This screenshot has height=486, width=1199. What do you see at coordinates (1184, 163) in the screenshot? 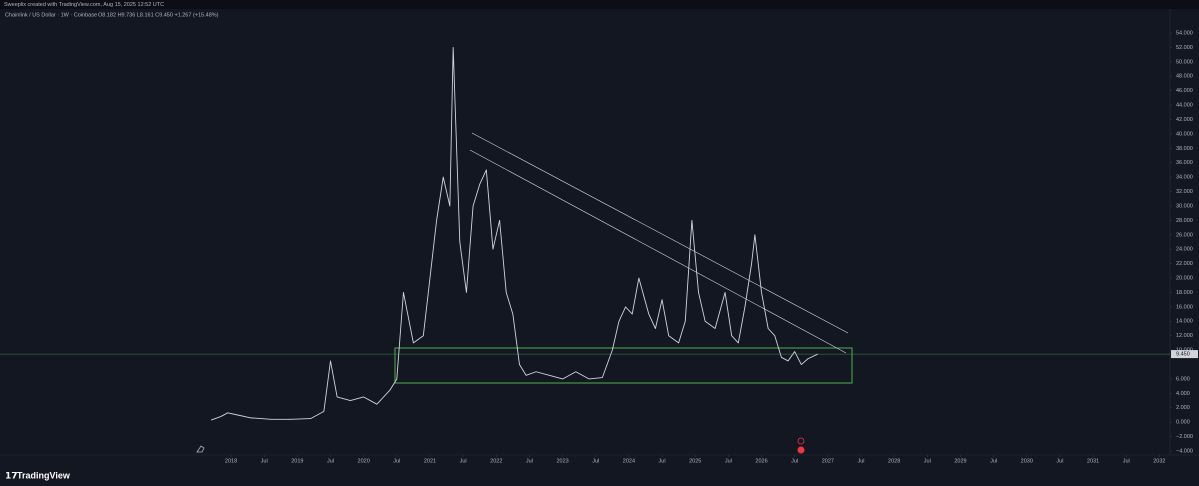
I see `y-tick-label: 36.000` at bounding box center [1184, 163].